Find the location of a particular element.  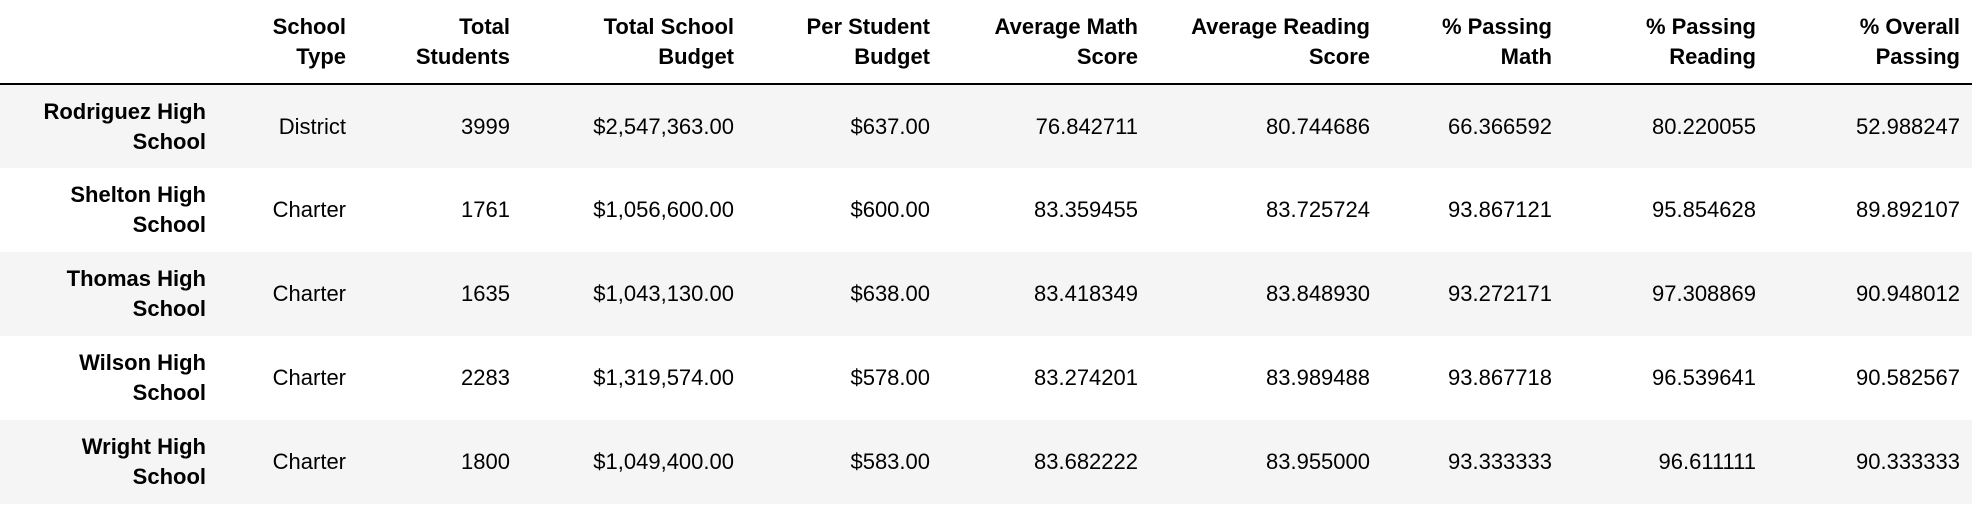

cell-average-reading-score: 83.955000 is located at coordinates (1318, 461).